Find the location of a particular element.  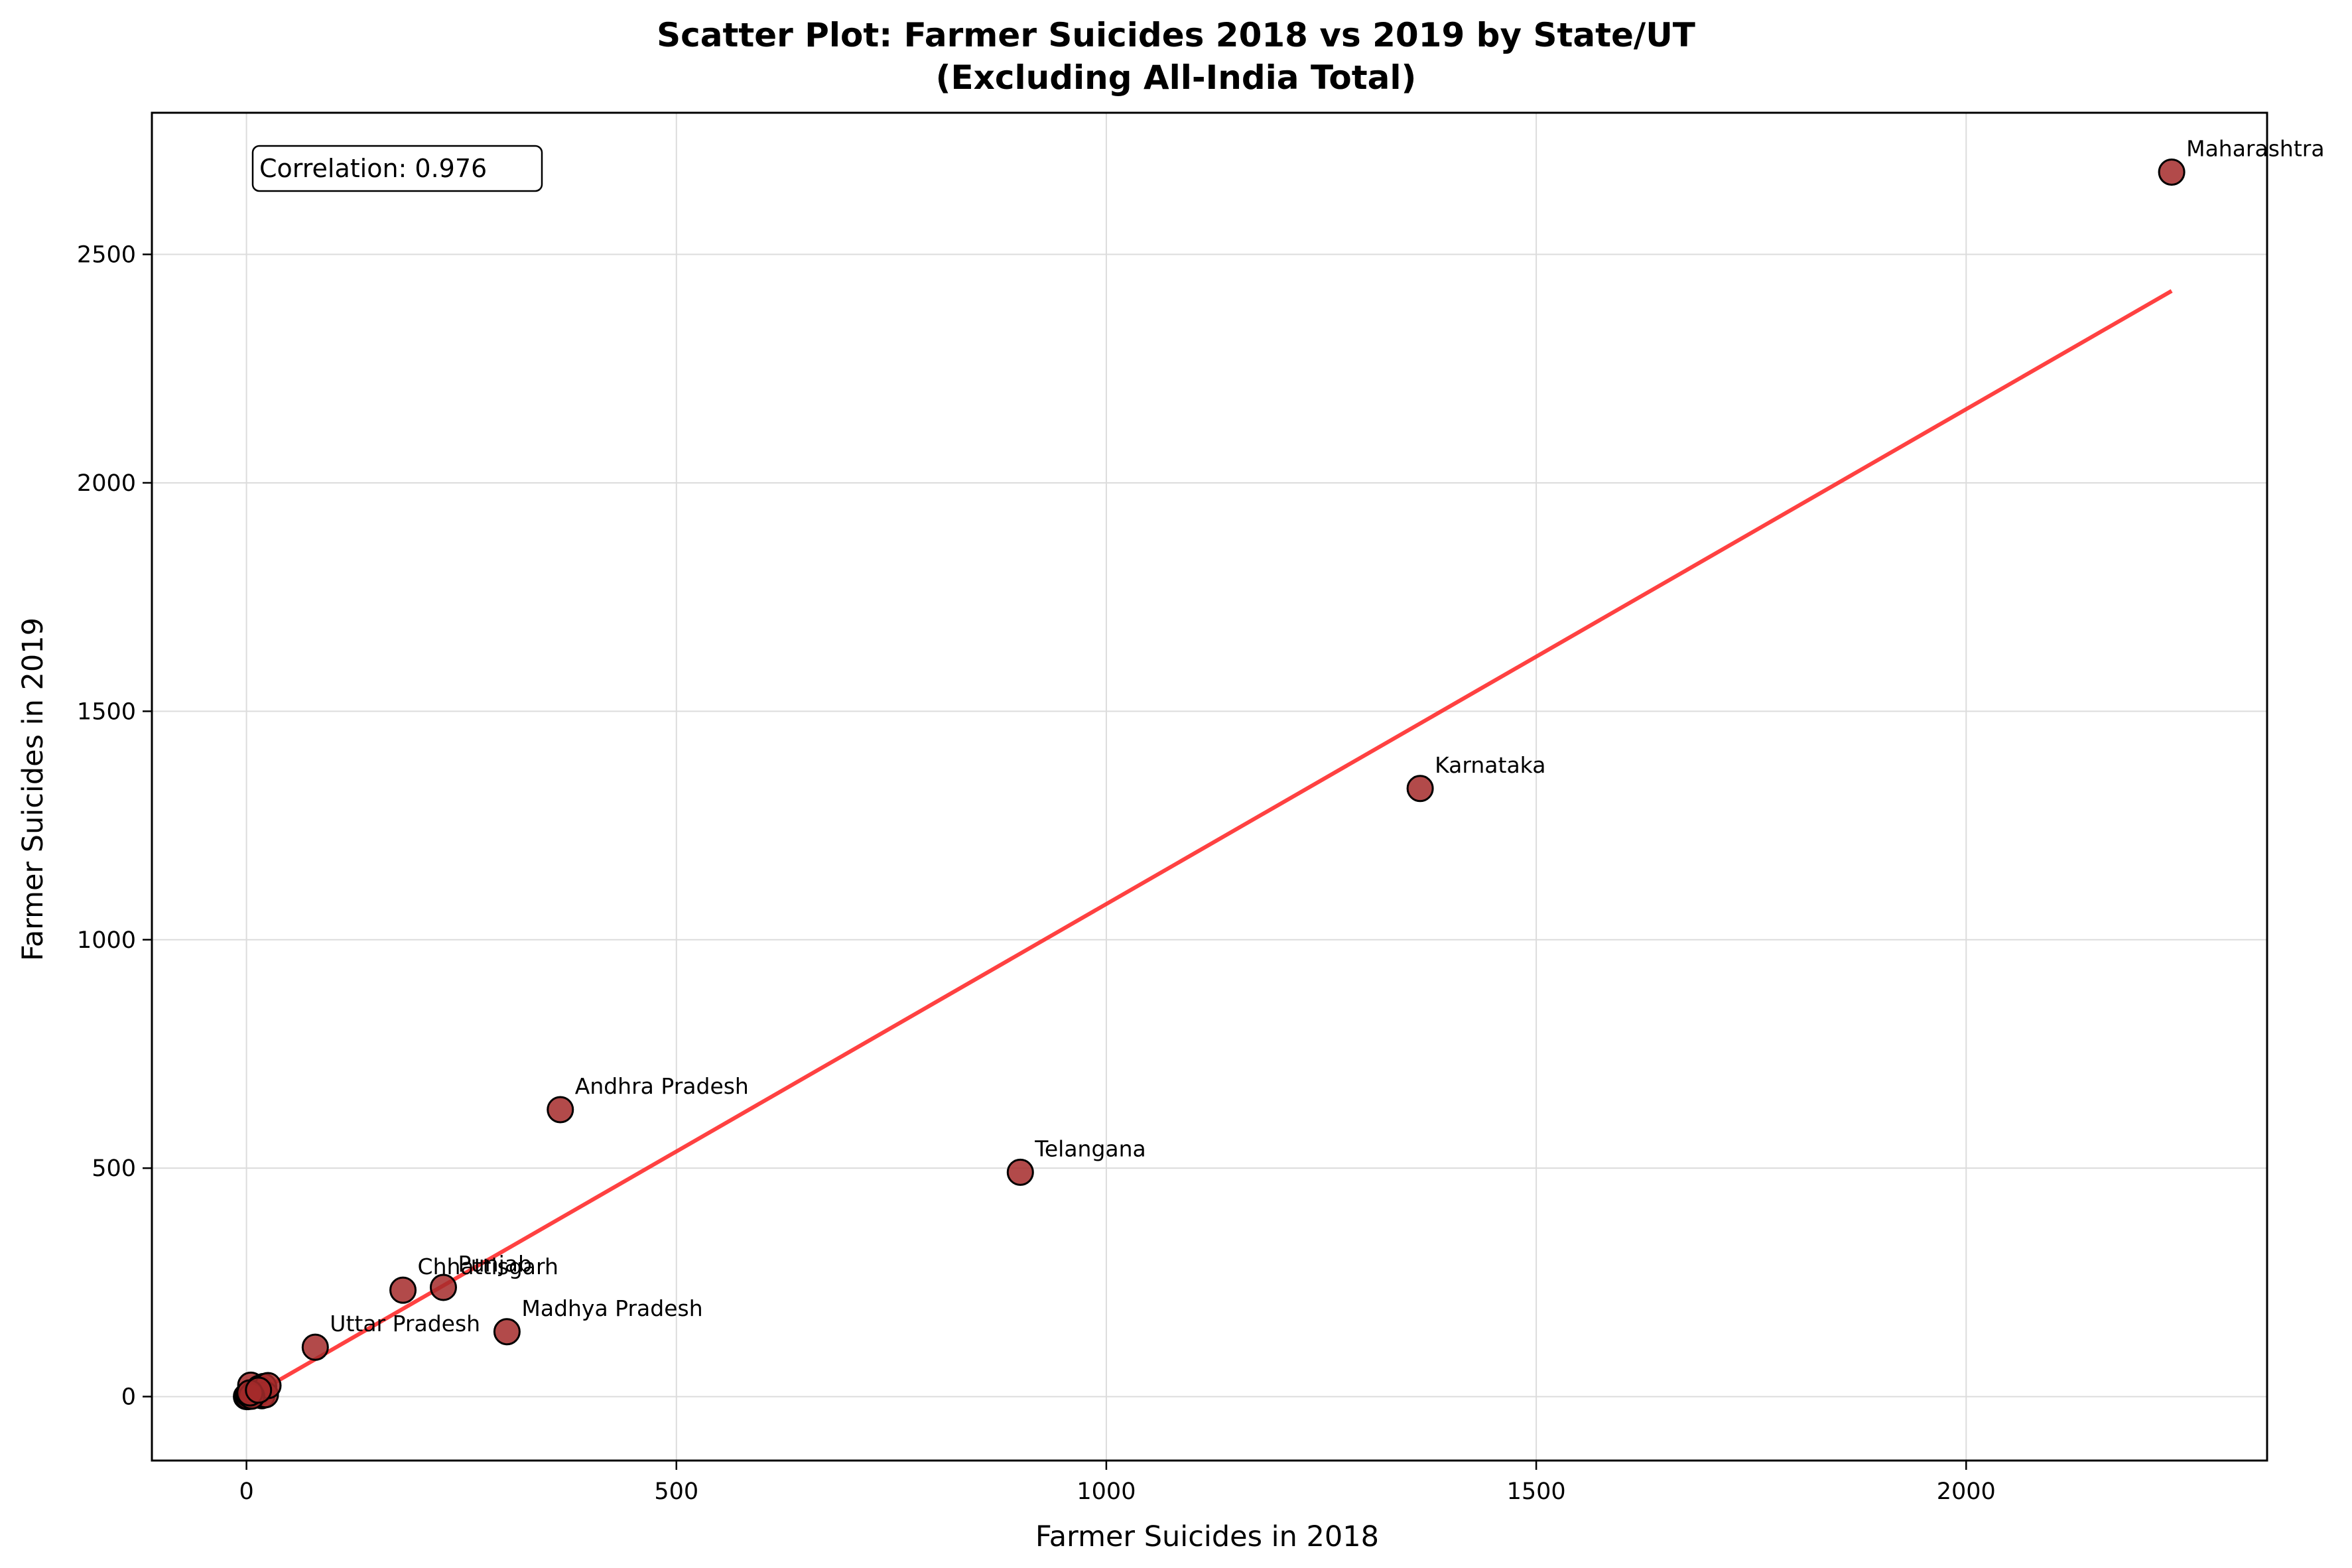

point-label: Maharashtra is located at coordinates (2255, 149).